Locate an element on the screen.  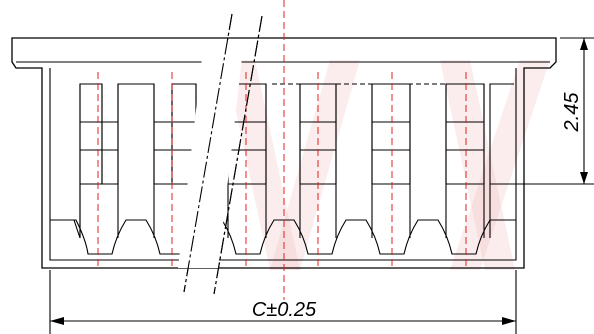
height-dimension: 2.45 is located at coordinates (542, 111).